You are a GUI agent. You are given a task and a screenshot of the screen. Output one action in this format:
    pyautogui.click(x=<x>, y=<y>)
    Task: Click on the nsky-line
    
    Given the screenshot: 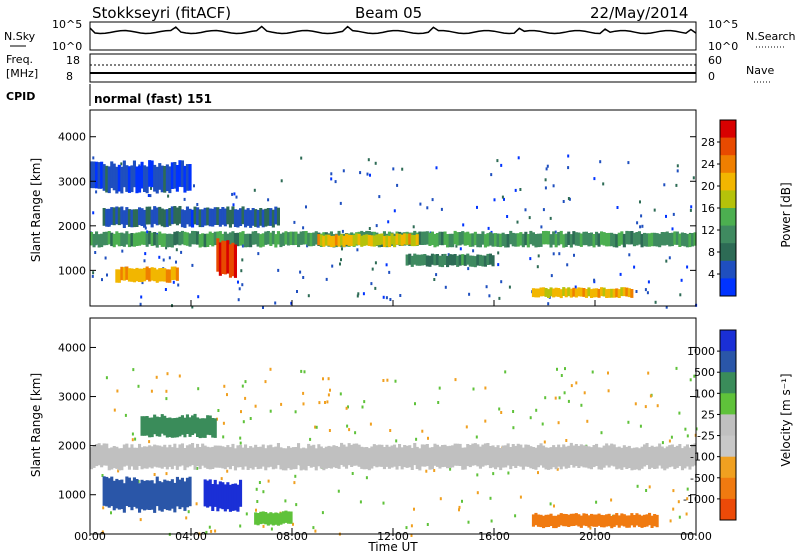 What is the action you would take?
    pyautogui.click(x=393, y=30)
    